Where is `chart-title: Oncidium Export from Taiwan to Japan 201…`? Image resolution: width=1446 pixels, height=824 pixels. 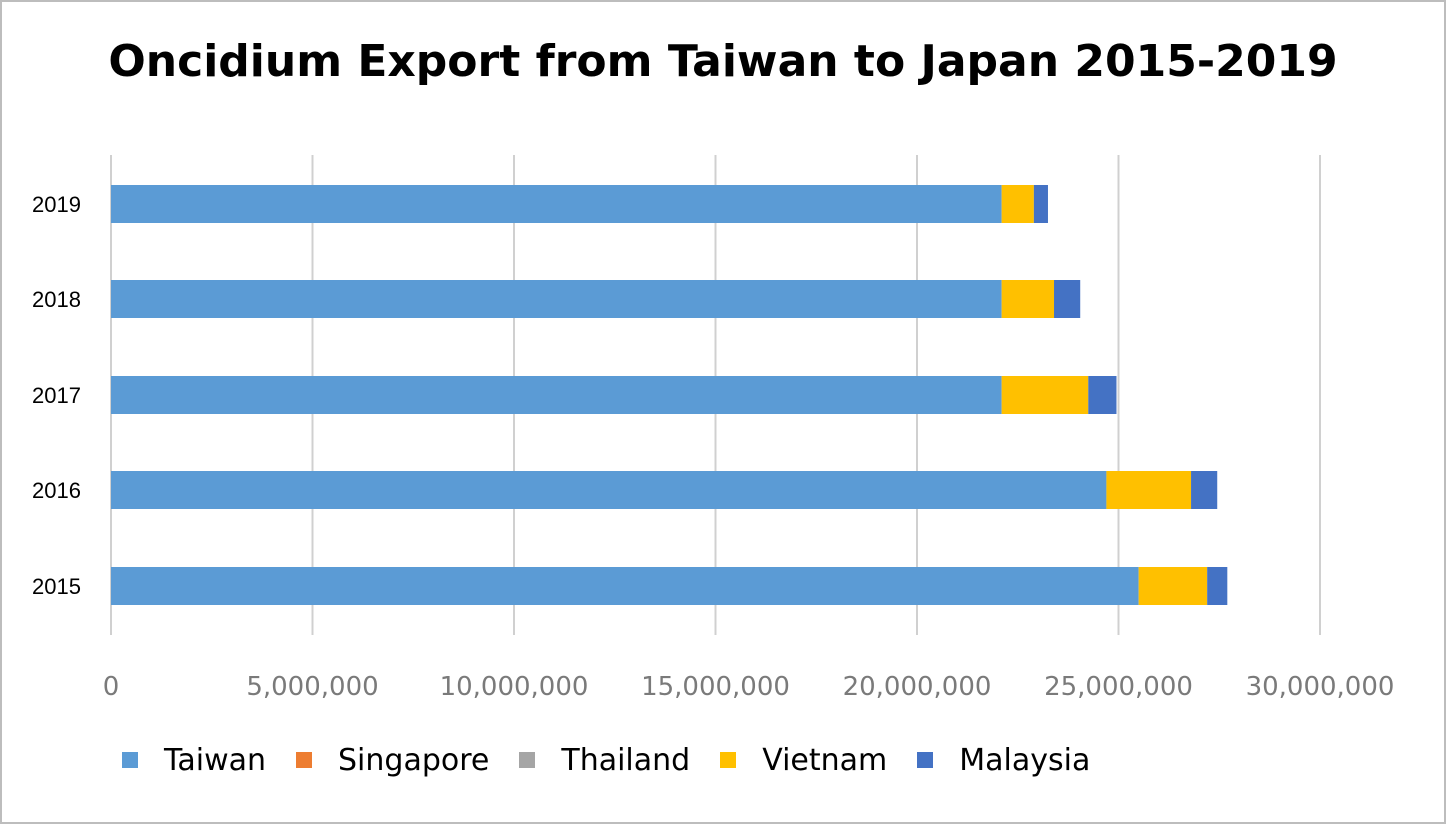 chart-title: Oncidium Export from Taiwan to Japan 201… is located at coordinates (723, 61).